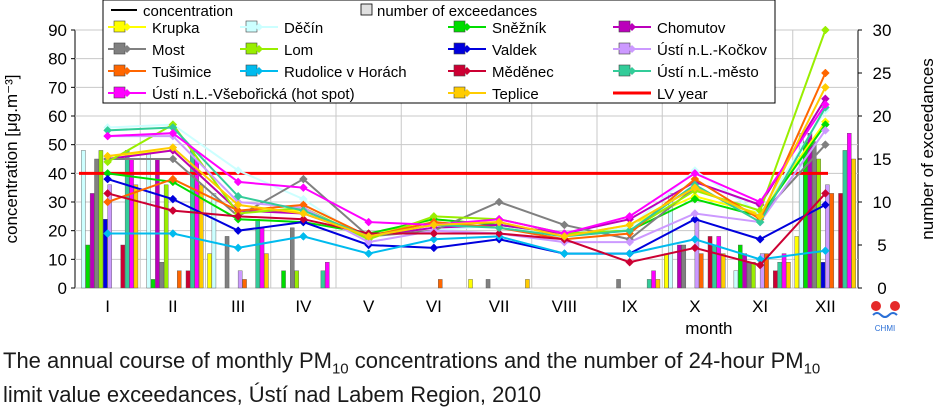 This screenshot has height=416, width=950. What do you see at coordinates (712, 50) in the screenshot?
I see `legend-series-label: Ústí n.L.-Kočkov` at bounding box center [712, 50].